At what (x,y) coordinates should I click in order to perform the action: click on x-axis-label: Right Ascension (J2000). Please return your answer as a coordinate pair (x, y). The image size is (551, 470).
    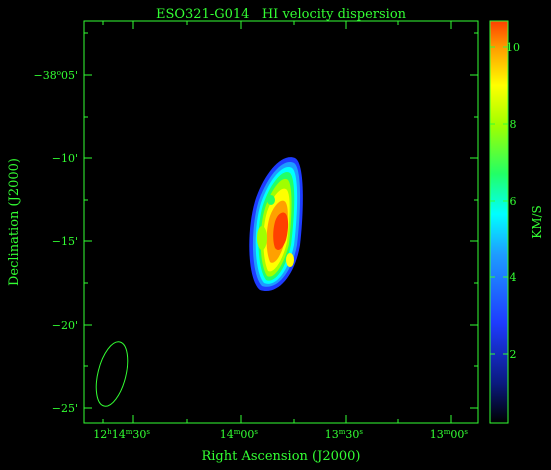
    Looking at the image, I should click on (280, 456).